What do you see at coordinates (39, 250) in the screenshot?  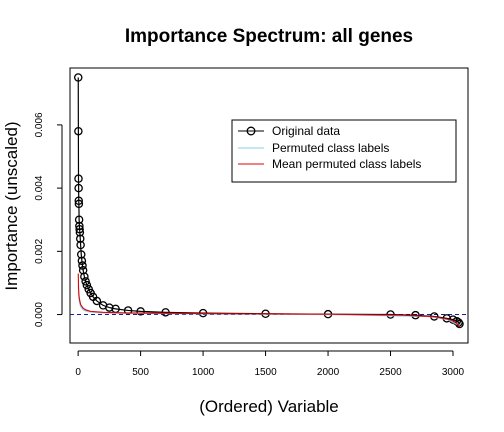 I see `y-tick-label: 0.002` at bounding box center [39, 250].